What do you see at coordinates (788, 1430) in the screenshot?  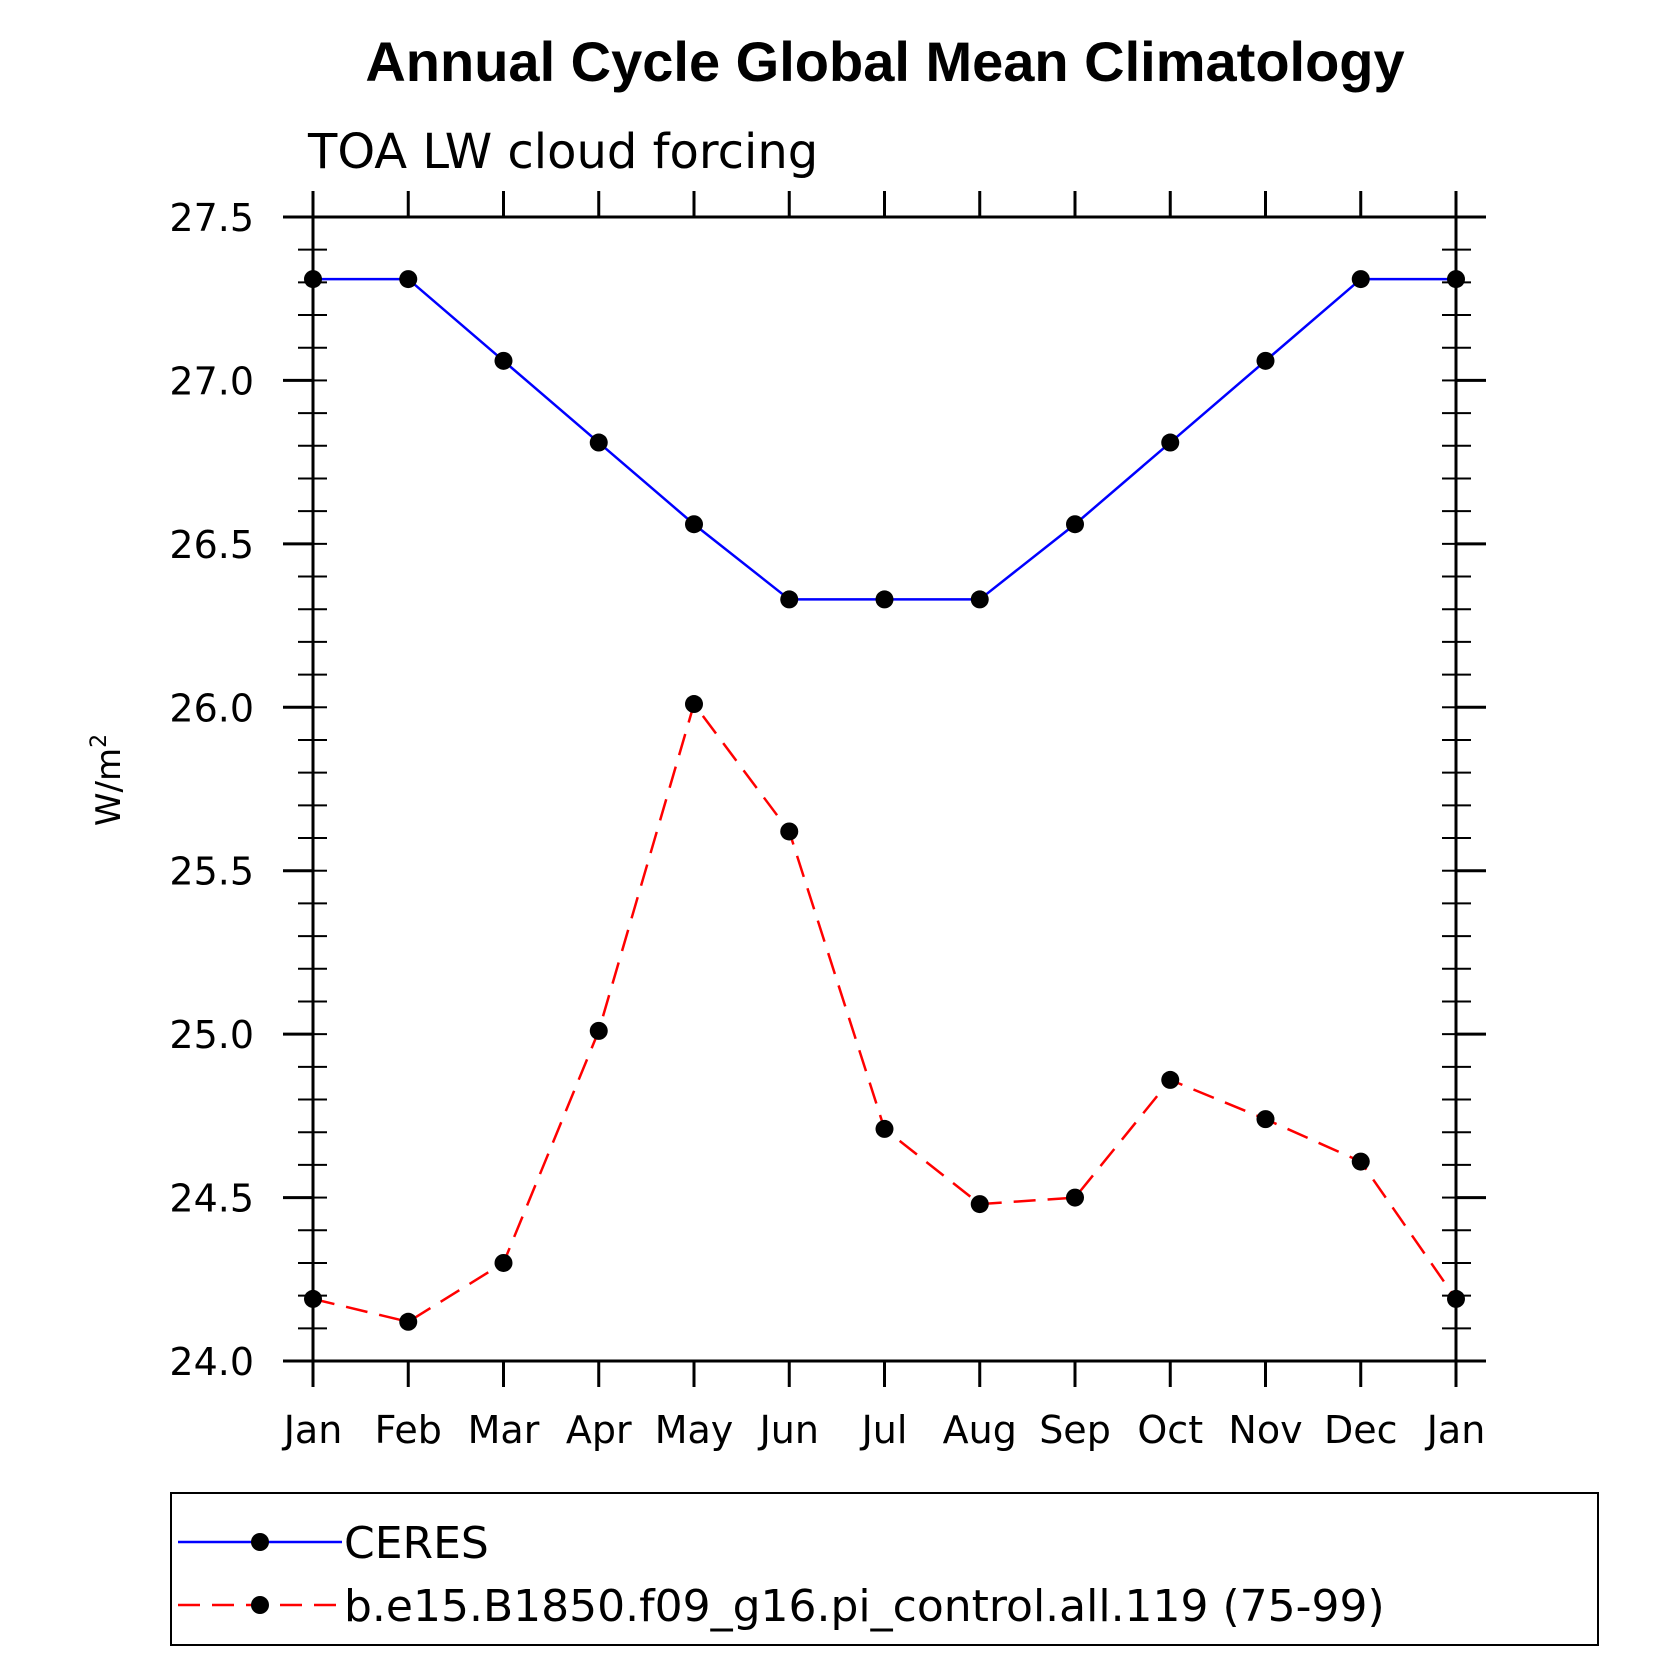 I see `x-tick-label: Jun` at bounding box center [788, 1430].